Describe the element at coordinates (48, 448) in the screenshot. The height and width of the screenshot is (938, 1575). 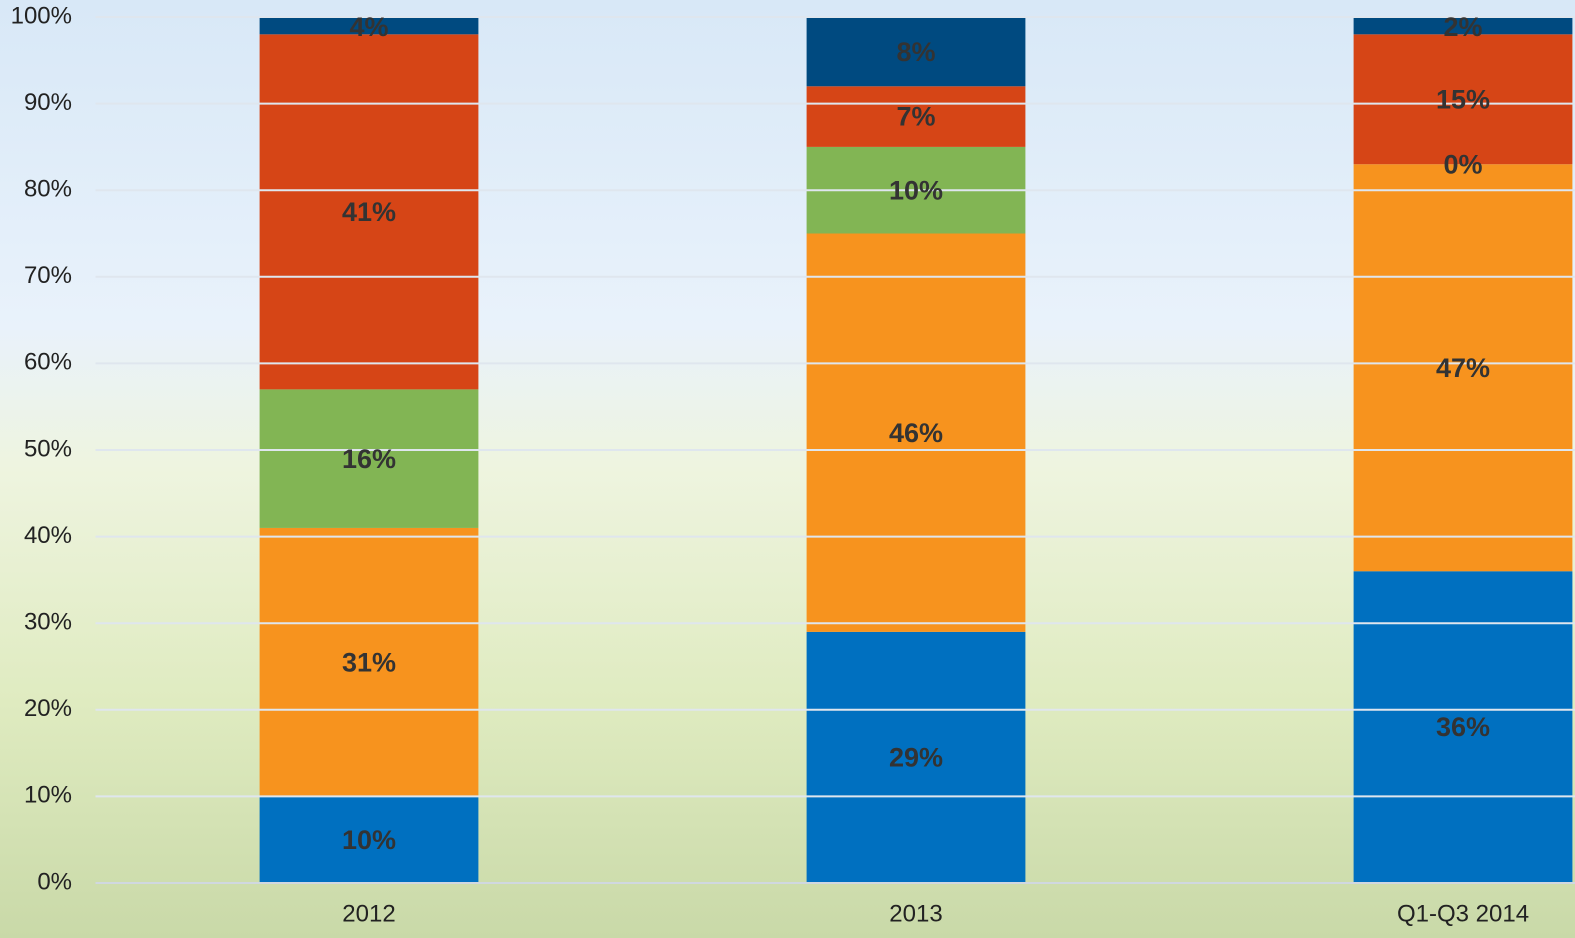
I see `y-tick-label: 50%` at that location.